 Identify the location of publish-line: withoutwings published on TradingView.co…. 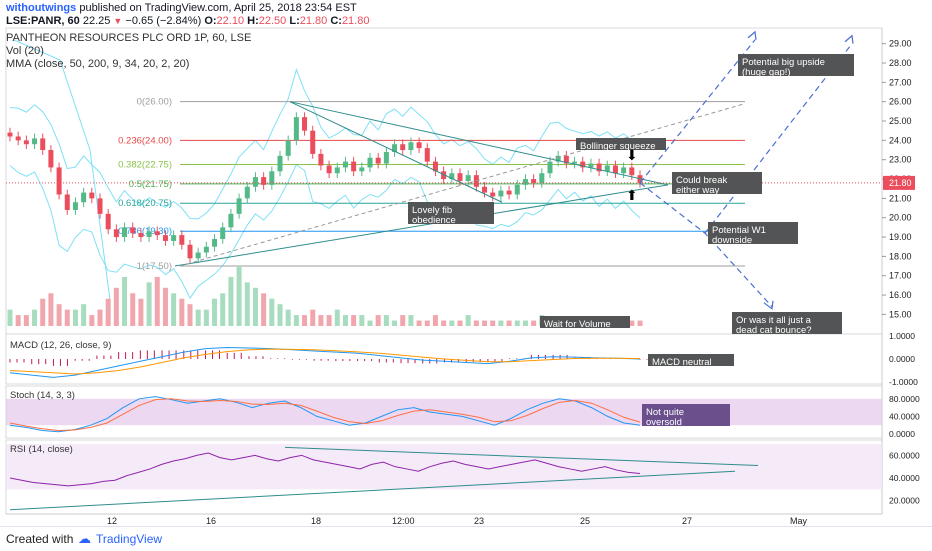
(181, 8).